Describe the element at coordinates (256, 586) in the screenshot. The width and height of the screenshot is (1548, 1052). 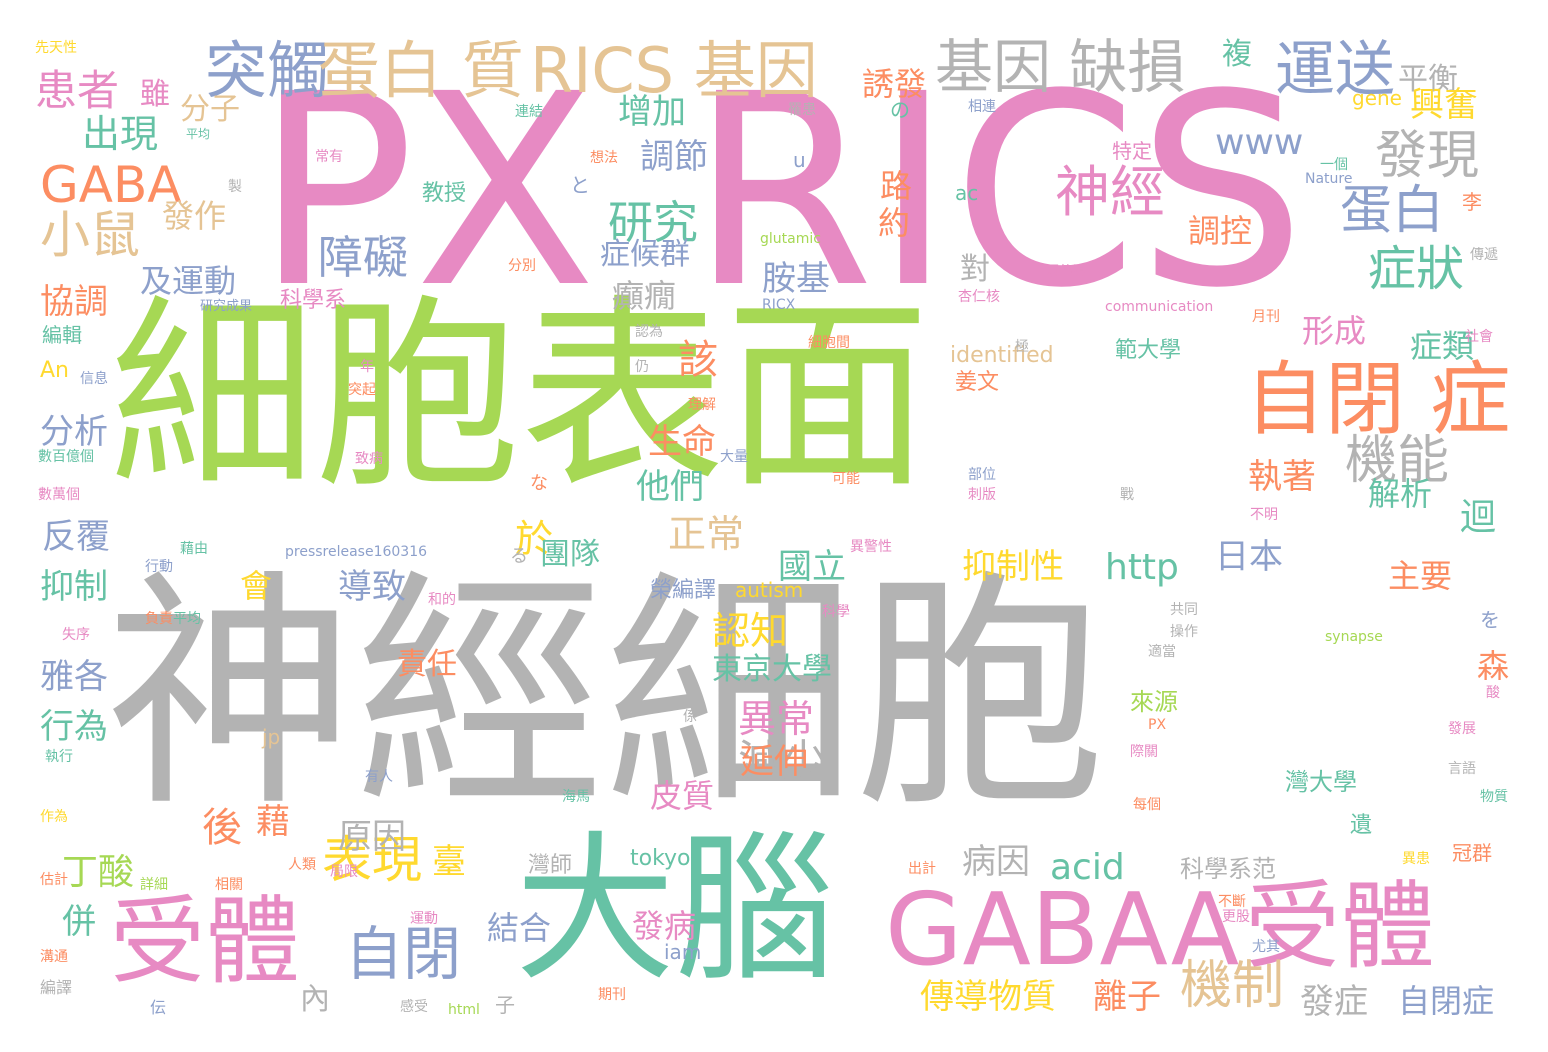
I see `cloud-word: 會` at that location.